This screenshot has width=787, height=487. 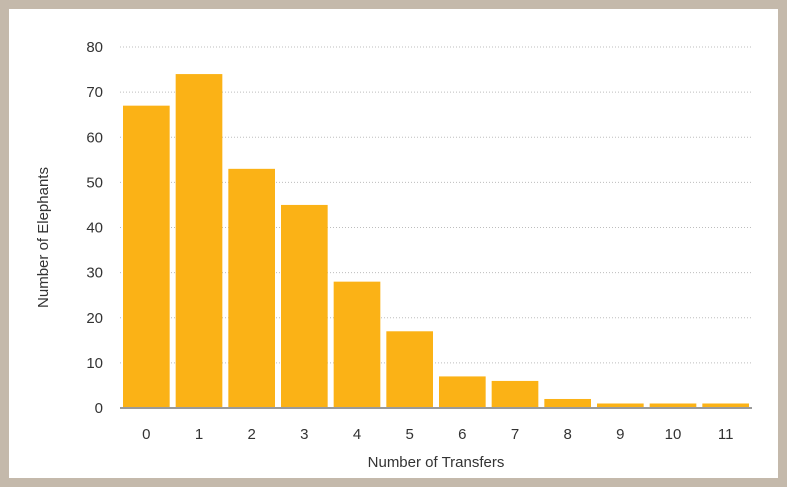 I want to click on y-tick-label: 80, so click(x=94, y=47).